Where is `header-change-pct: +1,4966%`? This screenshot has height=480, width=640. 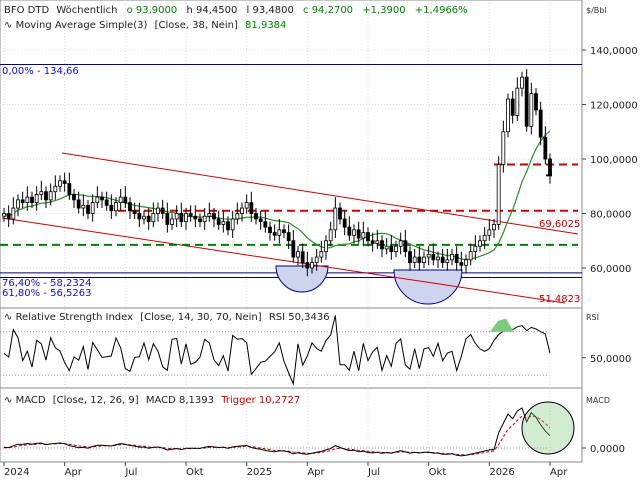 header-change-pct: +1,4966% is located at coordinates (441, 10).